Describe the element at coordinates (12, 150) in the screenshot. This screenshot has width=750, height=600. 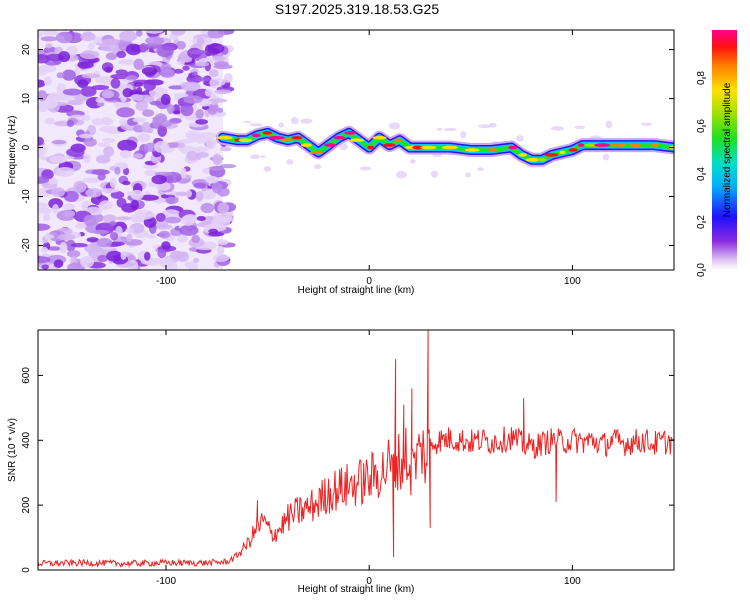
I see `spectrogram-ylabel: Frequency (Hz)` at that location.